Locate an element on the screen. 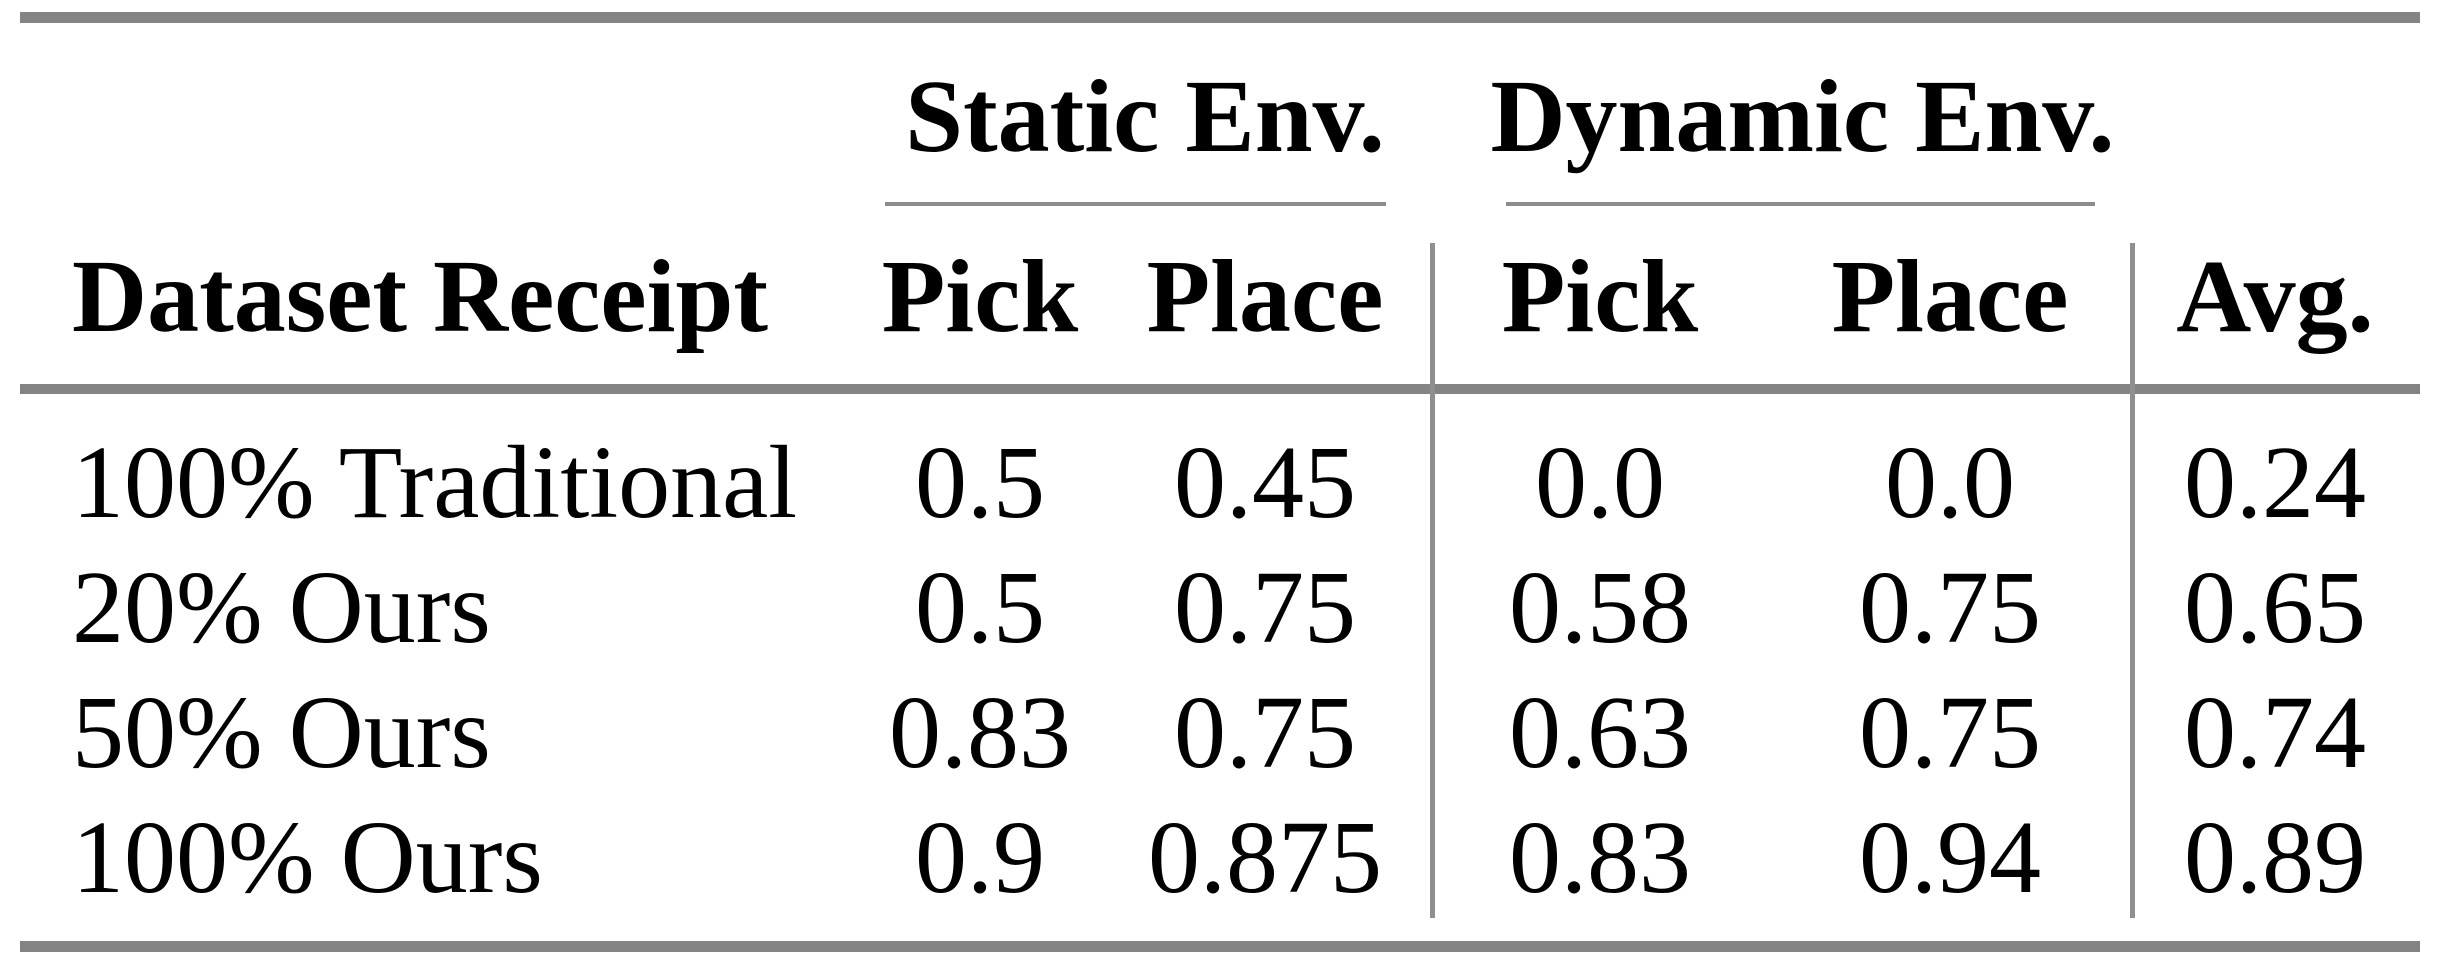 This screenshot has width=2440, height=966. header-avg: Avg. is located at coordinates (2275, 296).